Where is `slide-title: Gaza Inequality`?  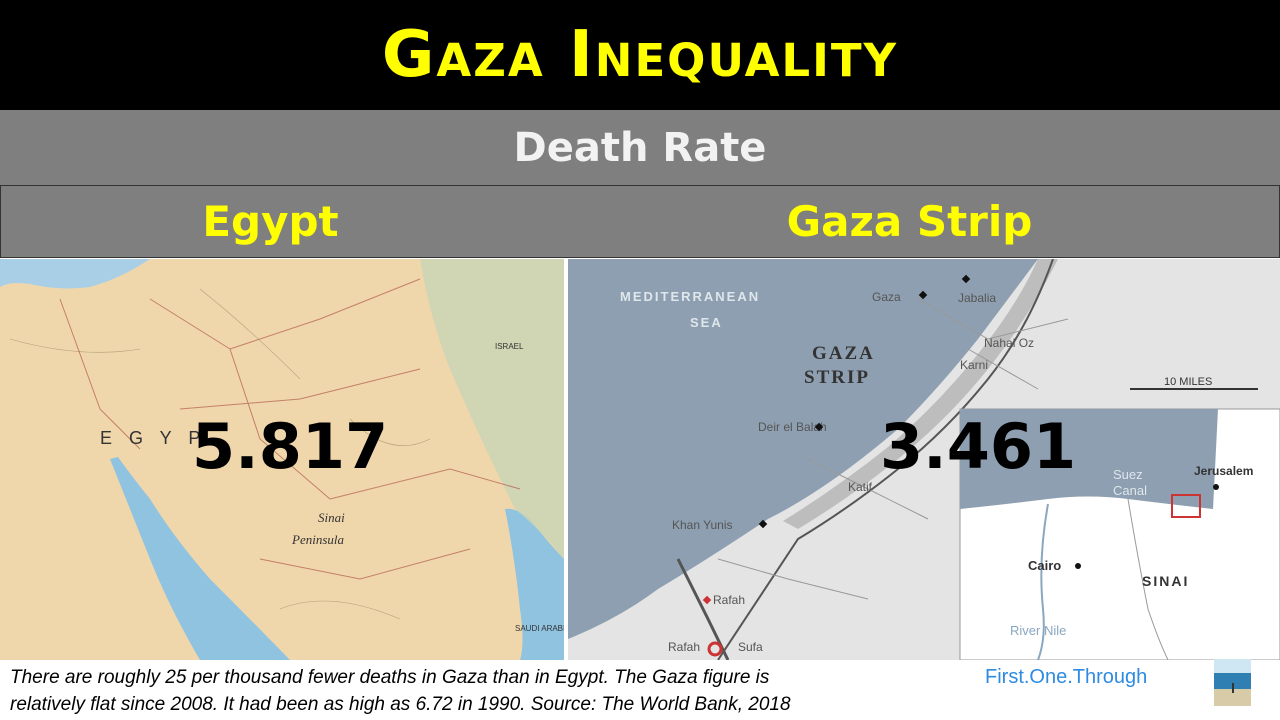 slide-title: Gaza Inequality is located at coordinates (640, 55).